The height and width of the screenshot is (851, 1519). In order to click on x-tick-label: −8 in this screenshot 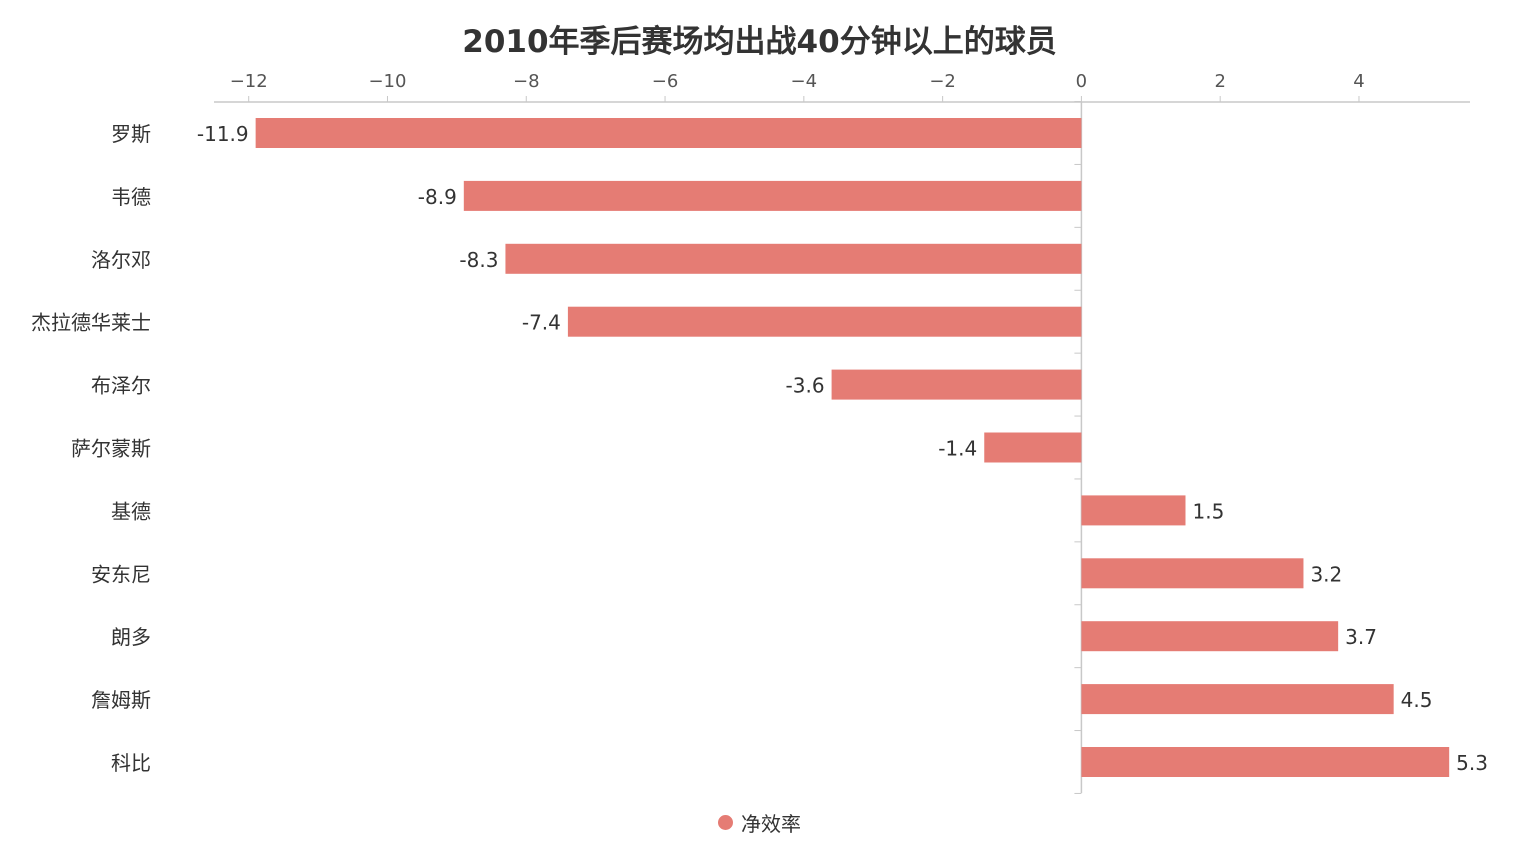, I will do `click(526, 81)`.